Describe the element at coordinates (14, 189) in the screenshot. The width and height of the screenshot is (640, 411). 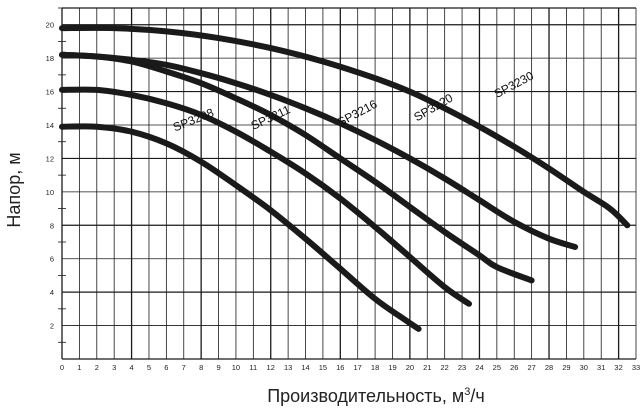
I see `y-axis-title: Напор, м` at that location.